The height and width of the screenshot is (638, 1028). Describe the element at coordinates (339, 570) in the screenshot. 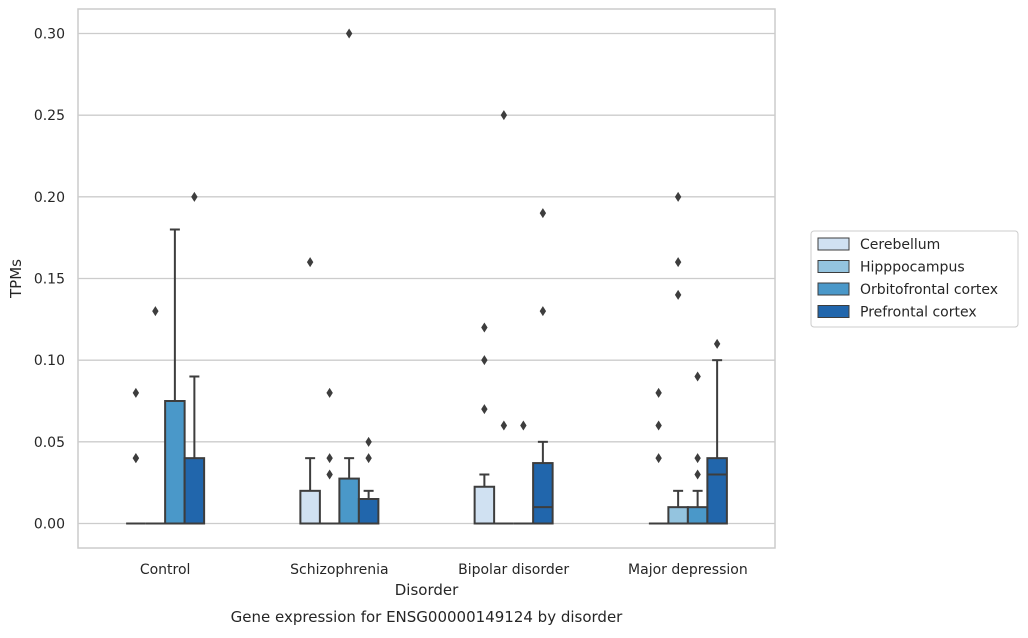

I see `x-tick-label: Schizophrenia` at that location.